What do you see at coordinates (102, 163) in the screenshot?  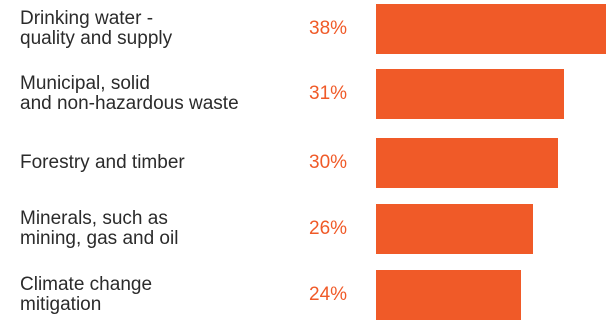 I see `category-label: Forestry and timber` at bounding box center [102, 163].